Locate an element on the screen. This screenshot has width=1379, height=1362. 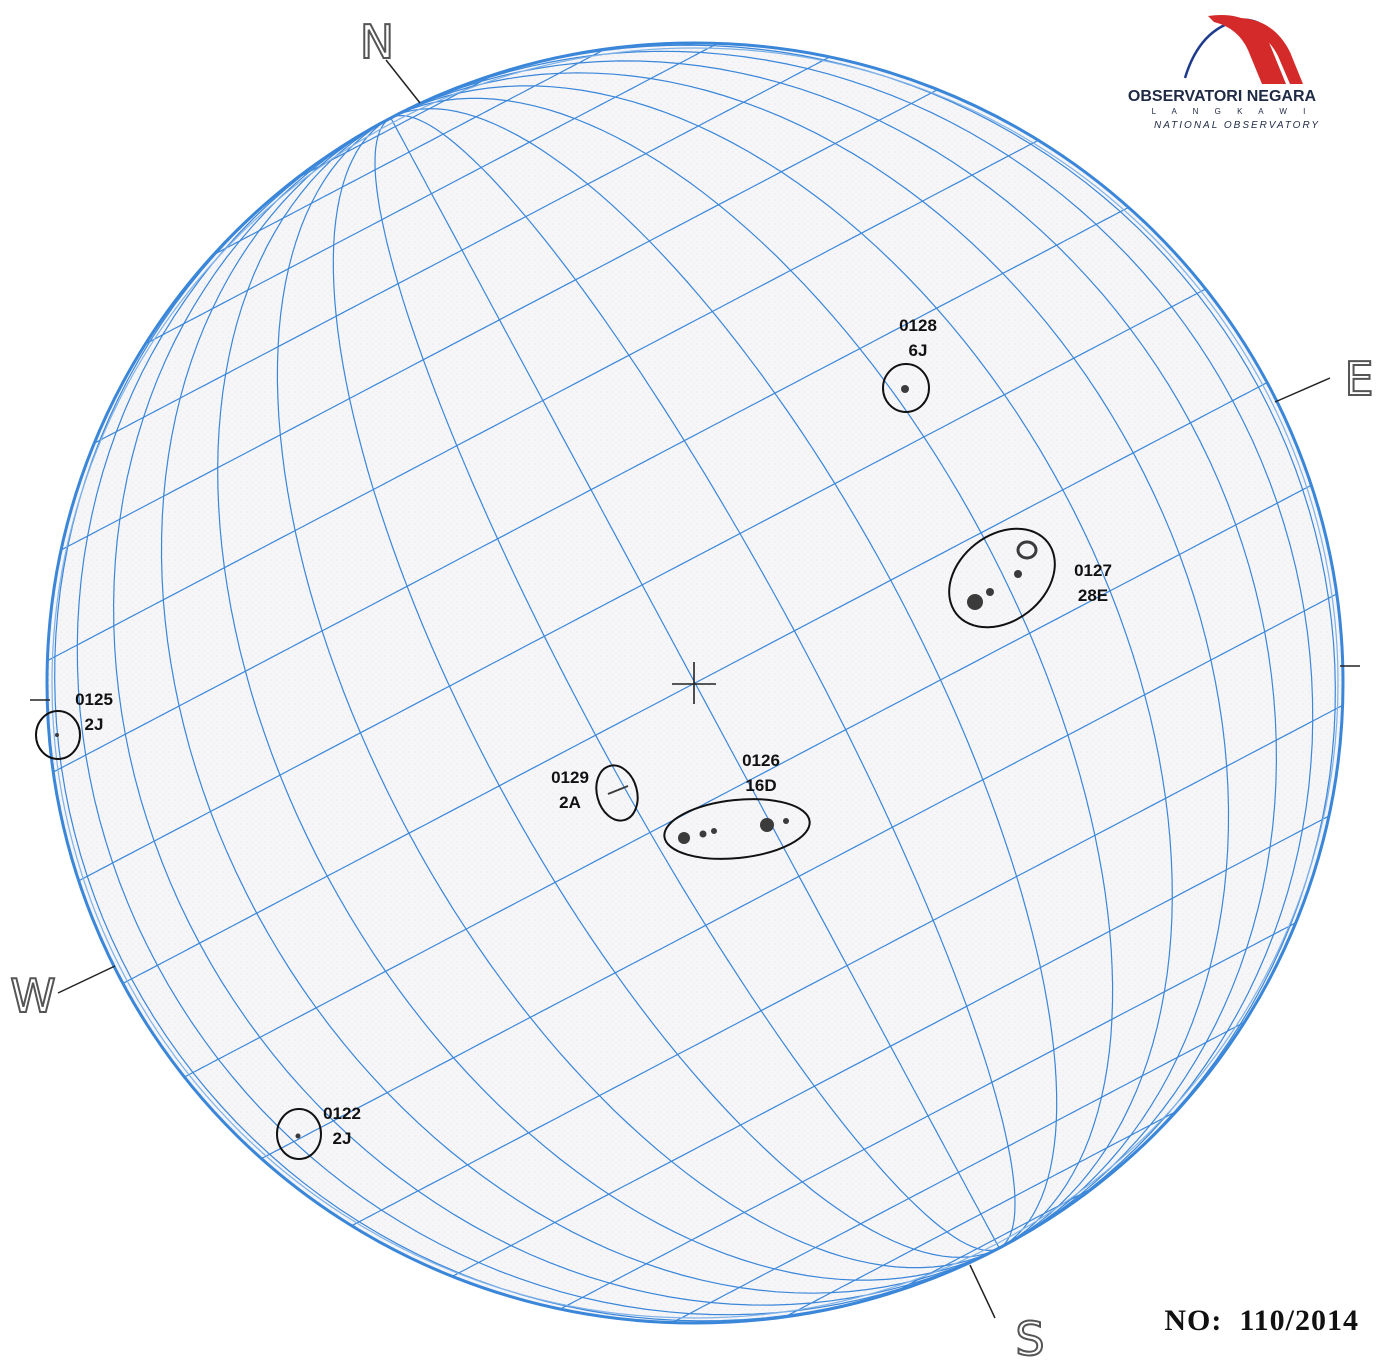
east-tick is located at coordinates (1302, 390).